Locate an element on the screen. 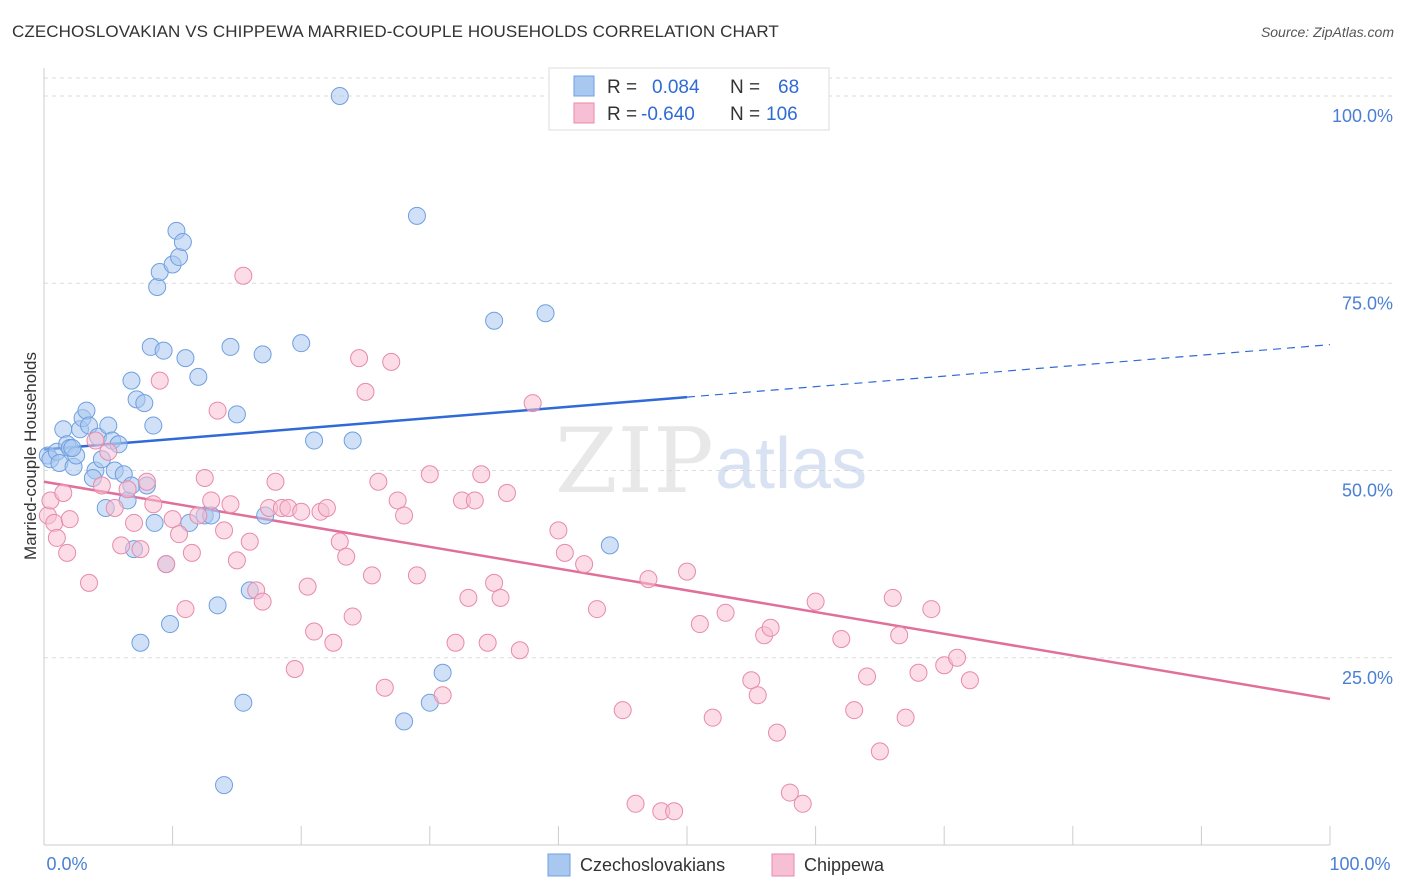 This screenshot has width=1406, height=892. trend-line-czechoslovakians is located at coordinates (365, 423).